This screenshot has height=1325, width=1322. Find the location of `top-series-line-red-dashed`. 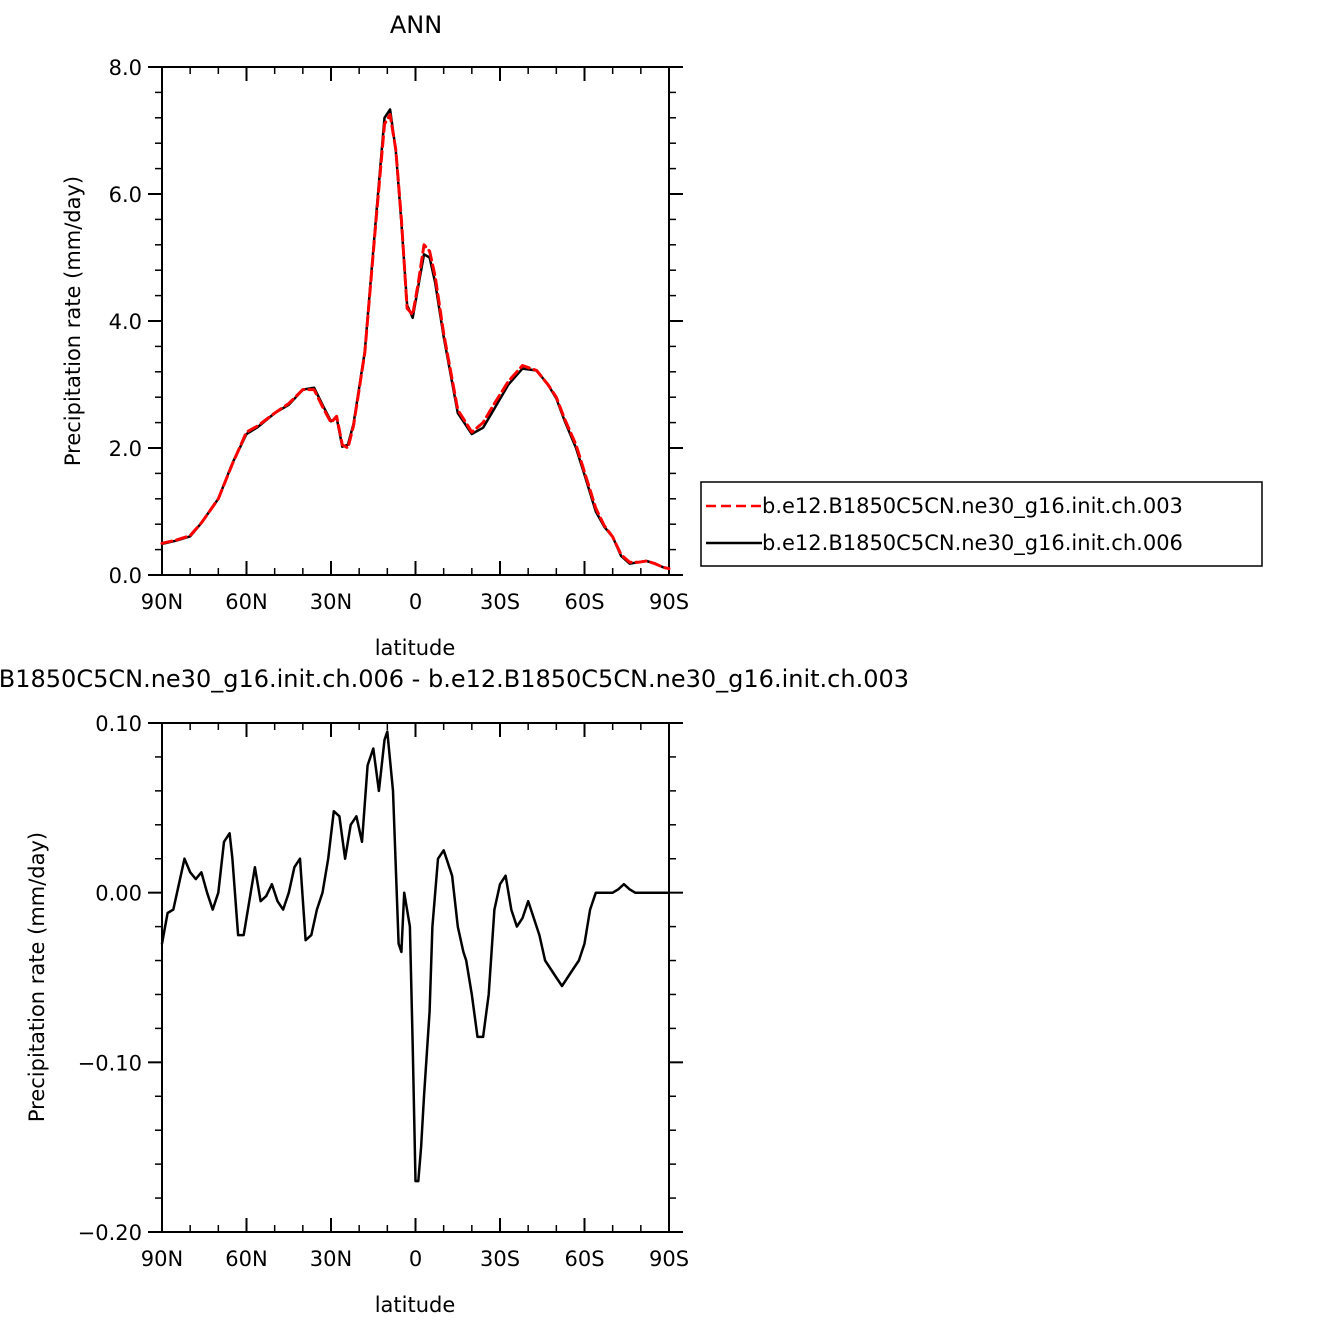

top-series-line-red-dashed is located at coordinates (415, 342).